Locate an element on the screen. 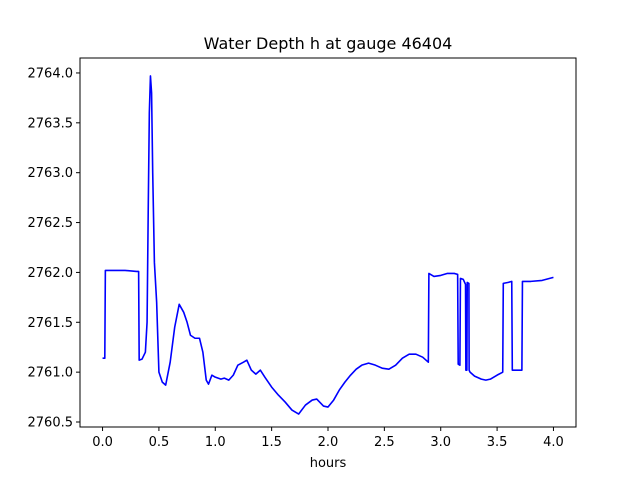  y-tick-label: 2763.0 is located at coordinates (51, 173).